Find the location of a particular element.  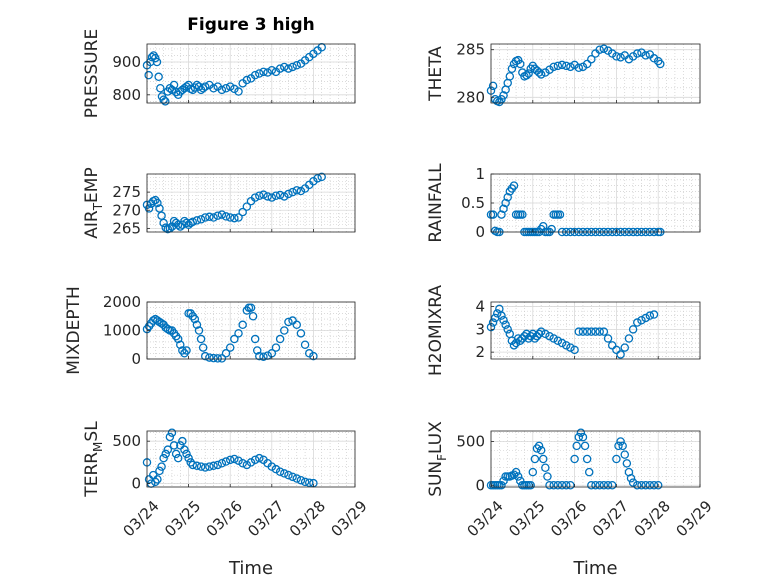

series-sun_flux is located at coordinates (574, 459).